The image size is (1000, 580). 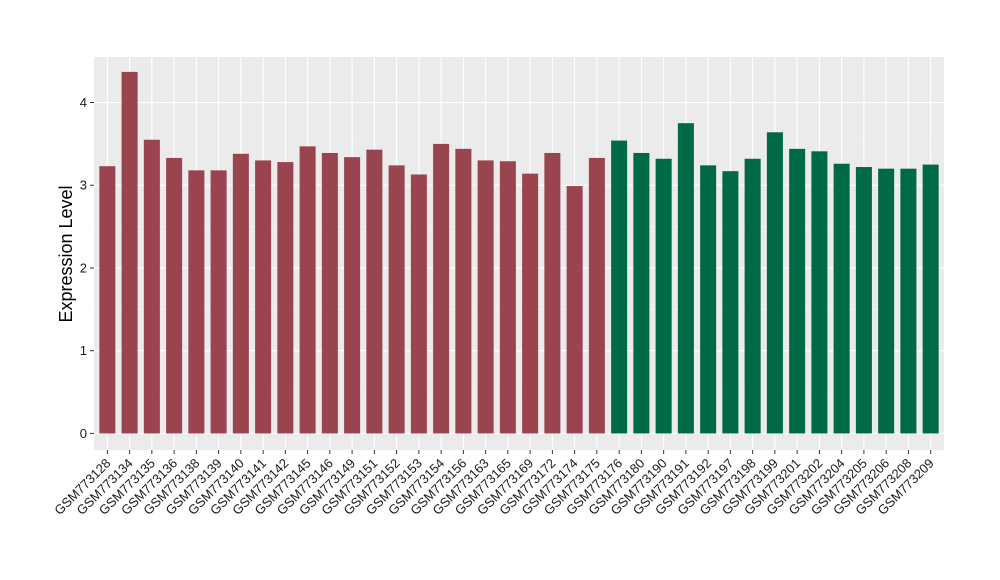 I want to click on bar-GSM773136, so click(x=174, y=295).